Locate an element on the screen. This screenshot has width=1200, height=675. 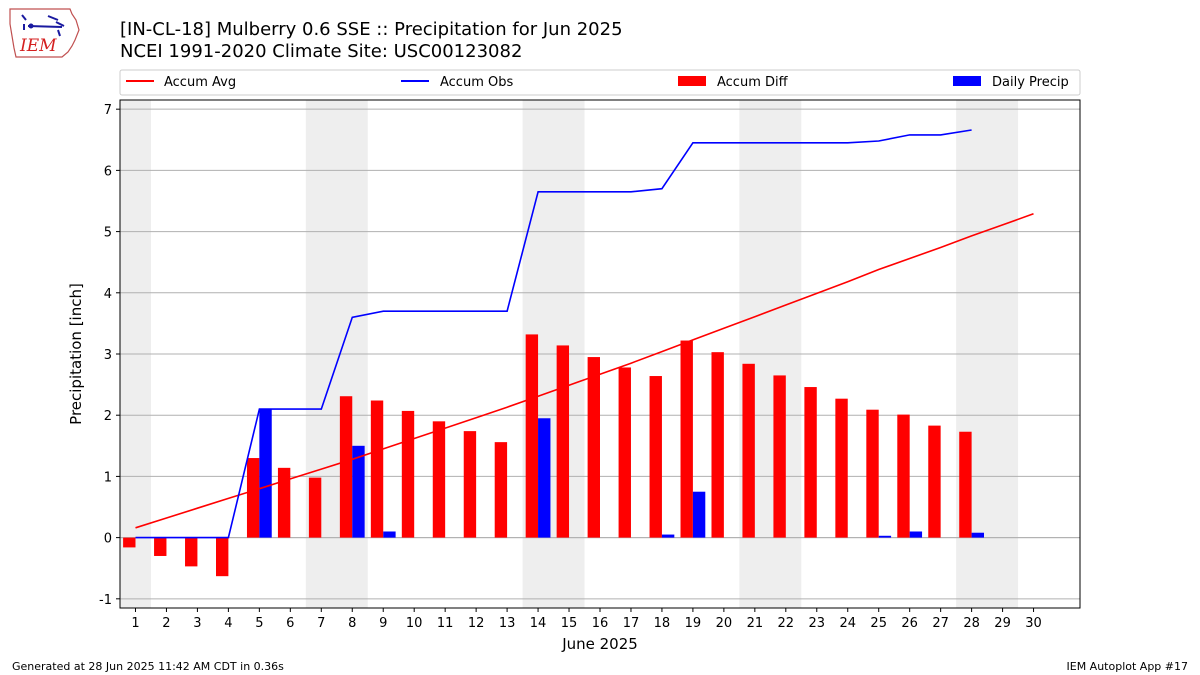
iowa-state-outline-icon is located at coordinates (44, 33).